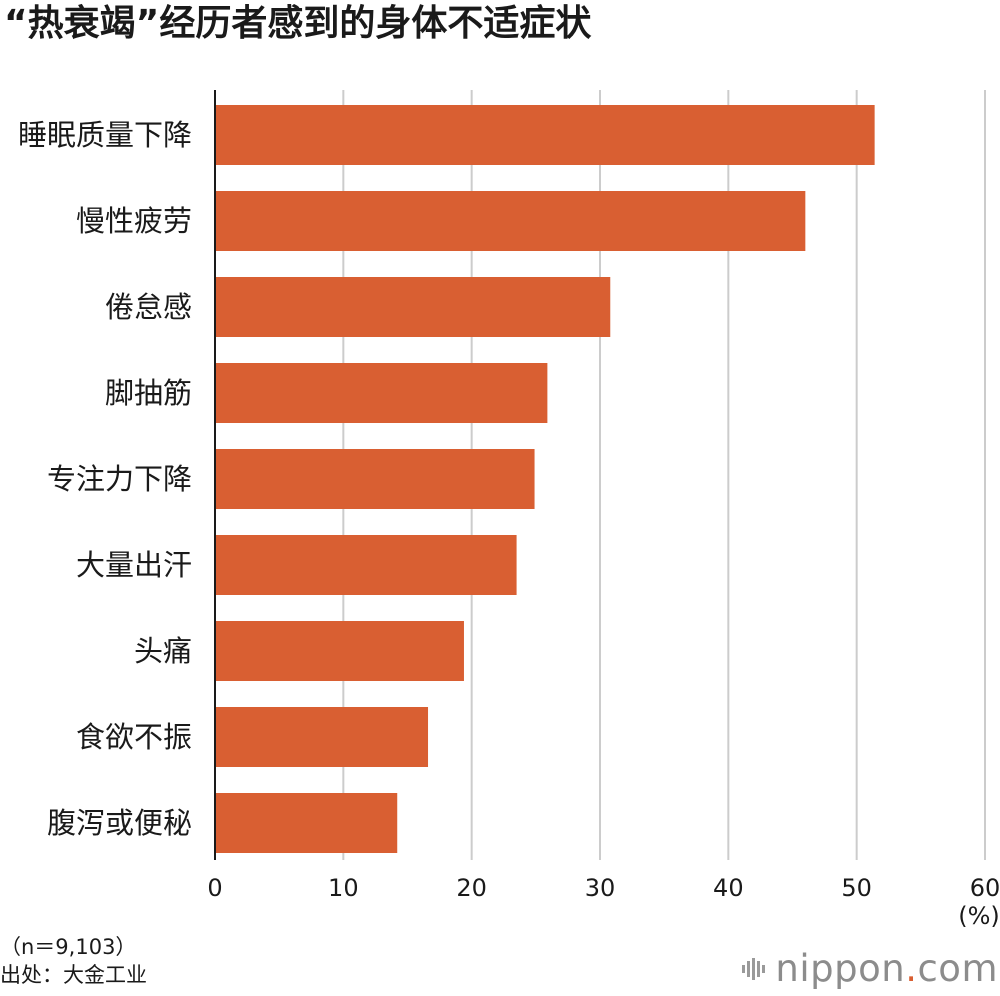  Describe the element at coordinates (979, 916) in the screenshot. I see `unit-label: (%)` at that location.